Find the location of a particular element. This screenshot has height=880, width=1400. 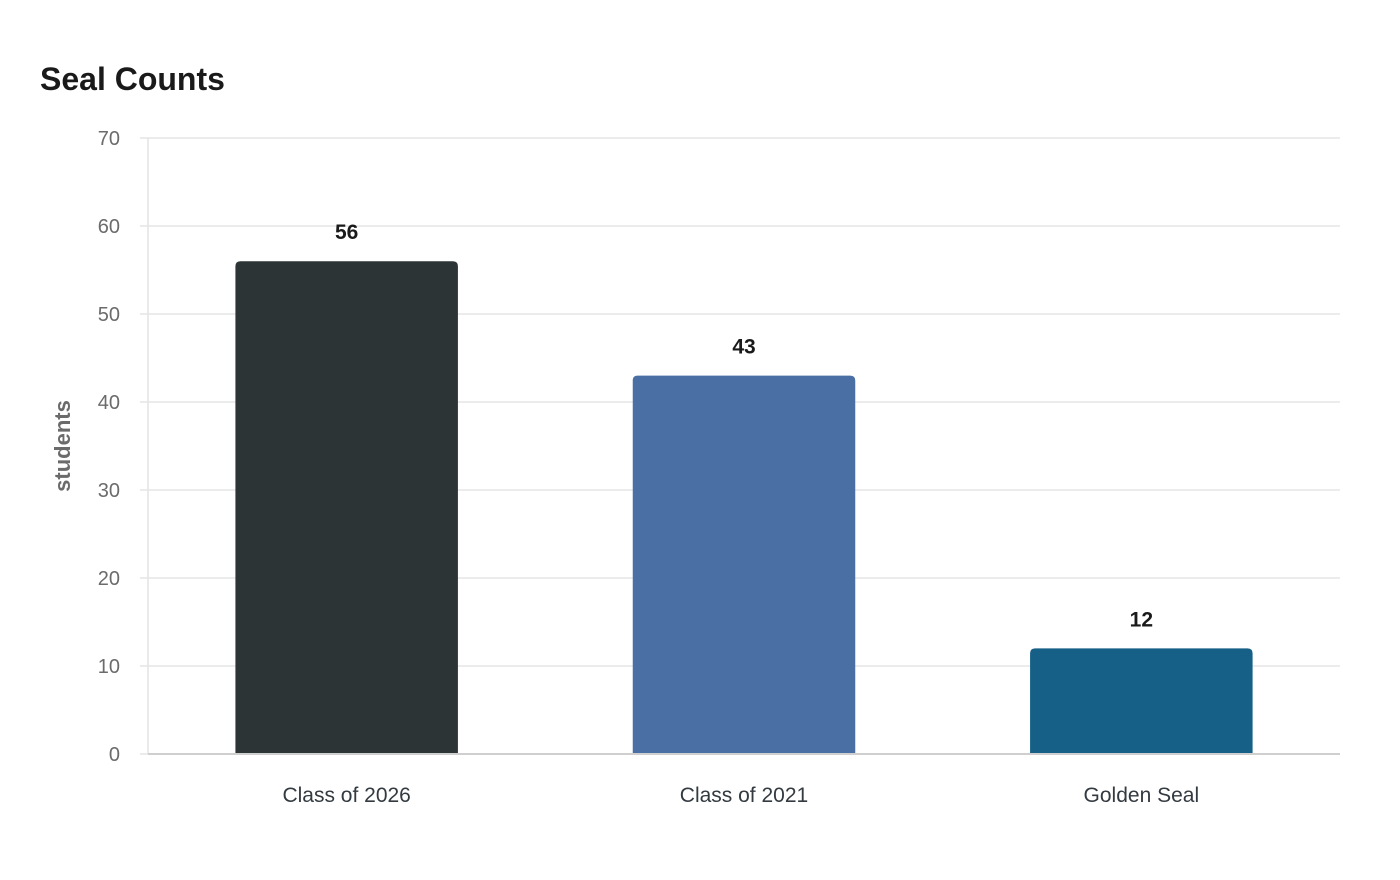

bar-value-label: 12 is located at coordinates (1141, 619).